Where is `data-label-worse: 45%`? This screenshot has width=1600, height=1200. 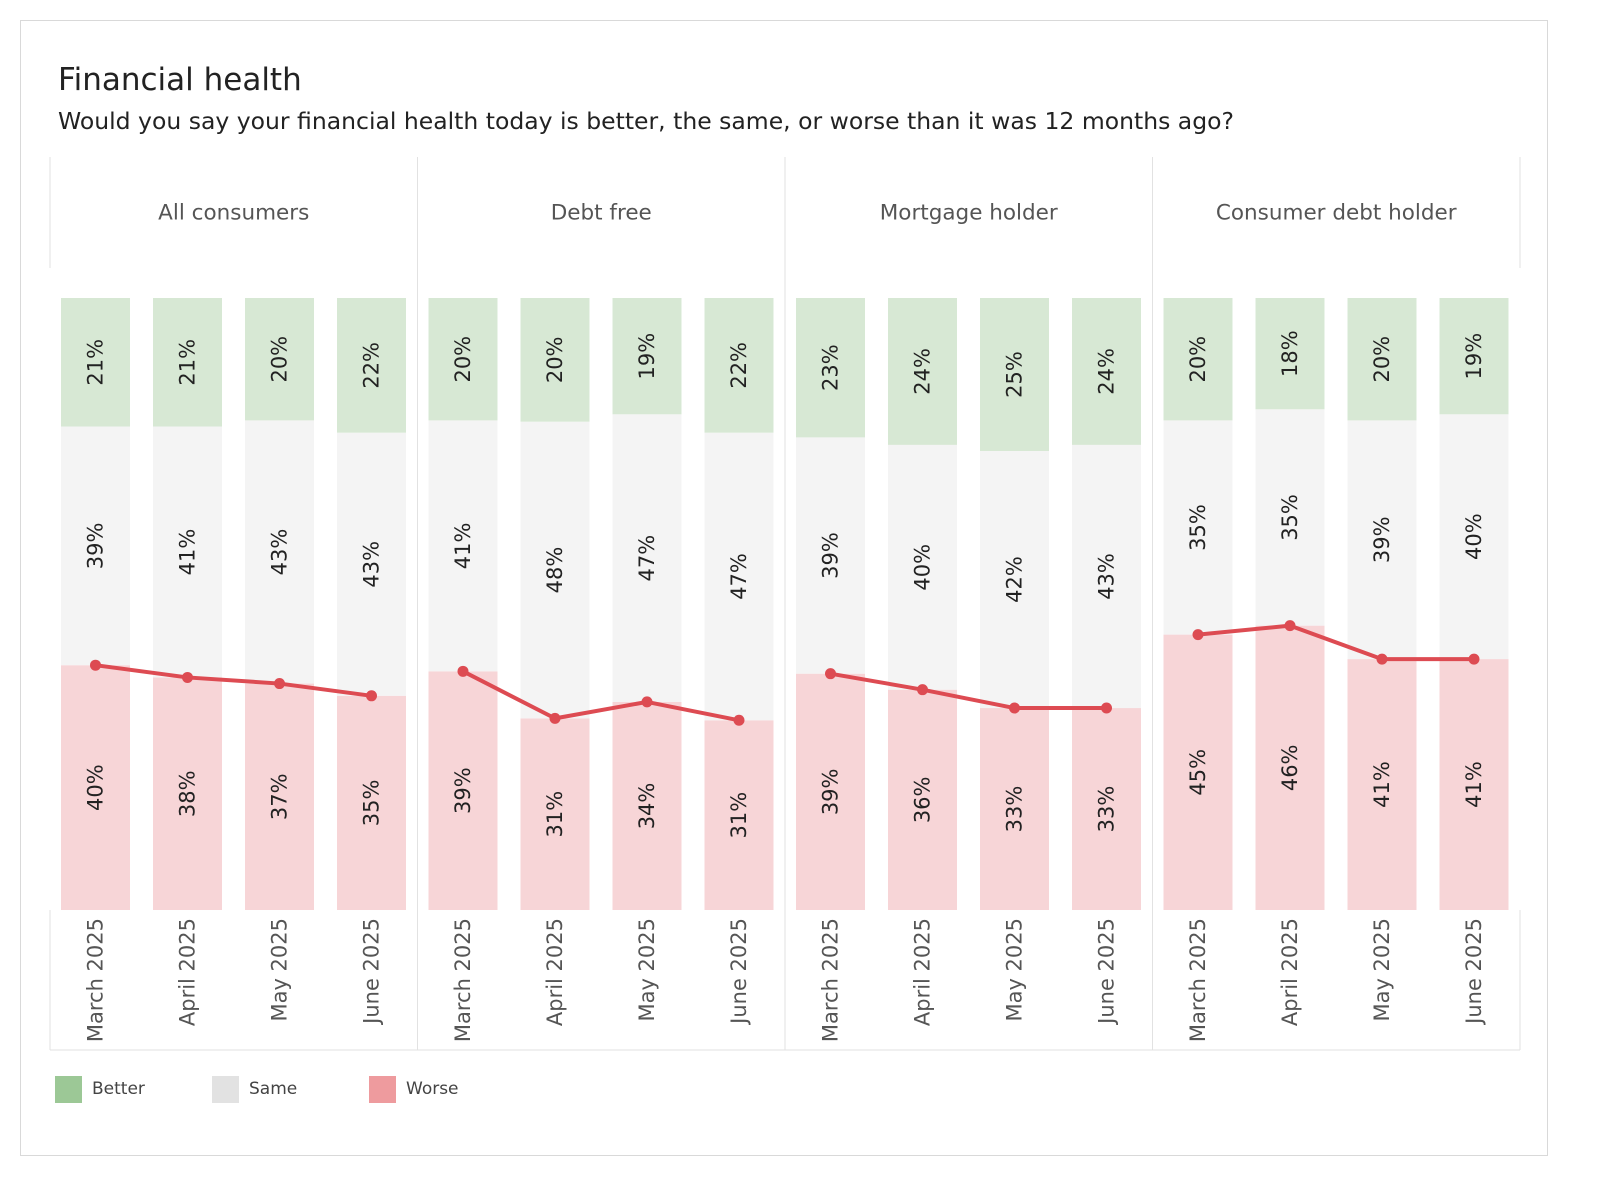
data-label-worse: 45% is located at coordinates (1198, 772).